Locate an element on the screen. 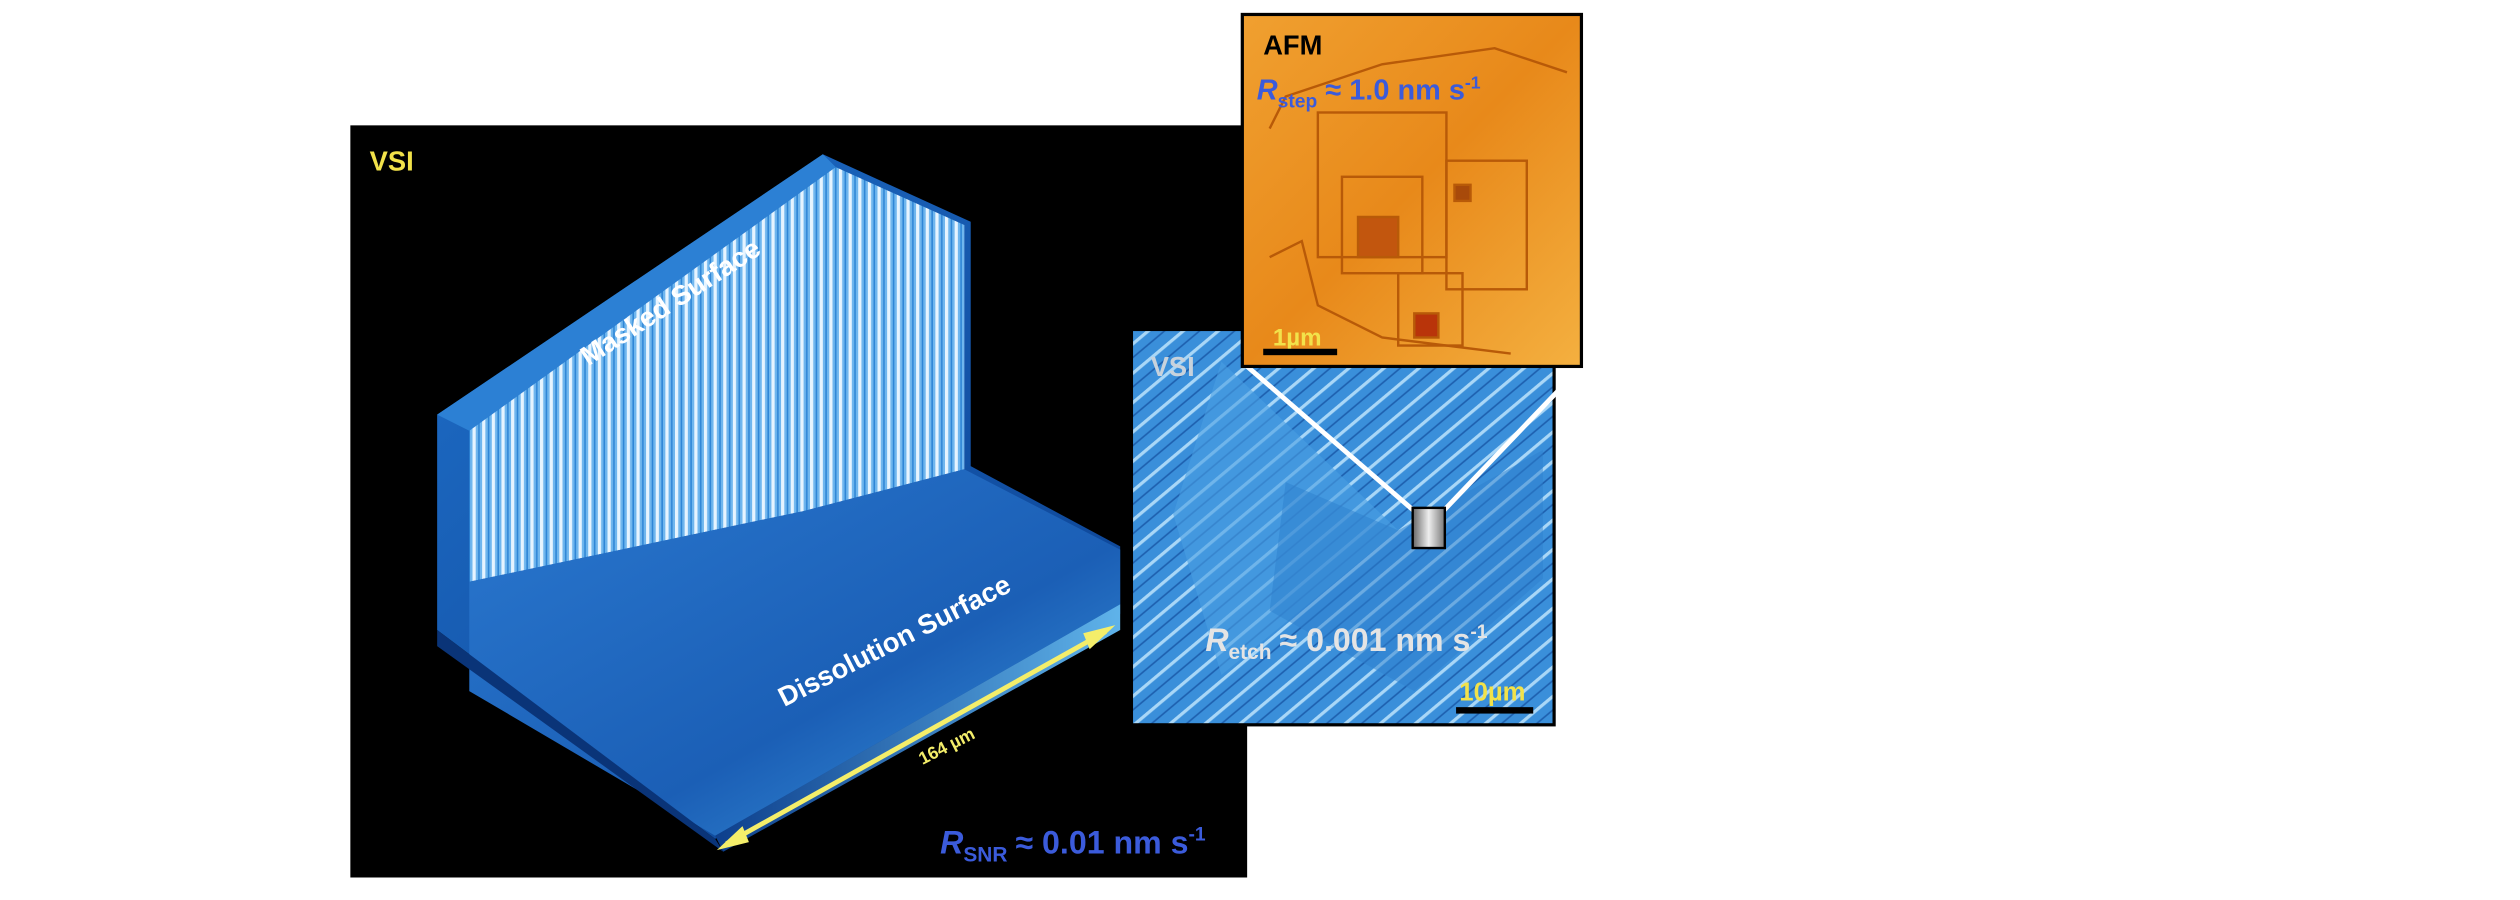 Image resolution: width=2520 pixels, height=900 pixels. rate-subscript: step is located at coordinates (1298, 102).